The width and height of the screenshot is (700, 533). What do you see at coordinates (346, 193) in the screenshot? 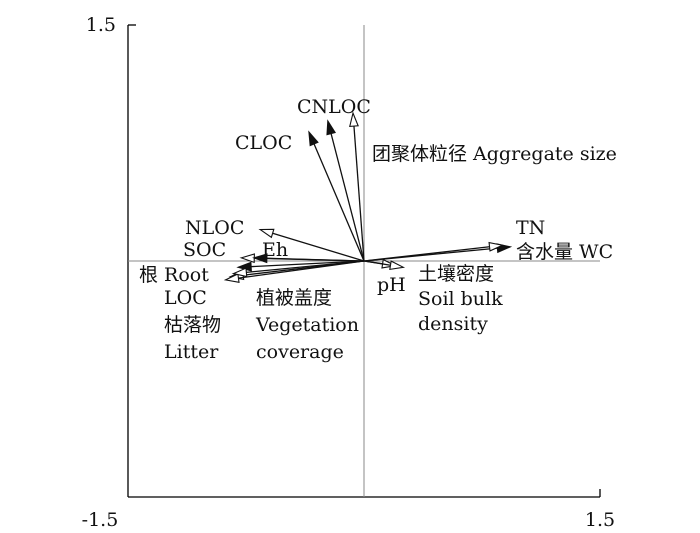
I see `vector-shaft-cnloc` at bounding box center [346, 193].